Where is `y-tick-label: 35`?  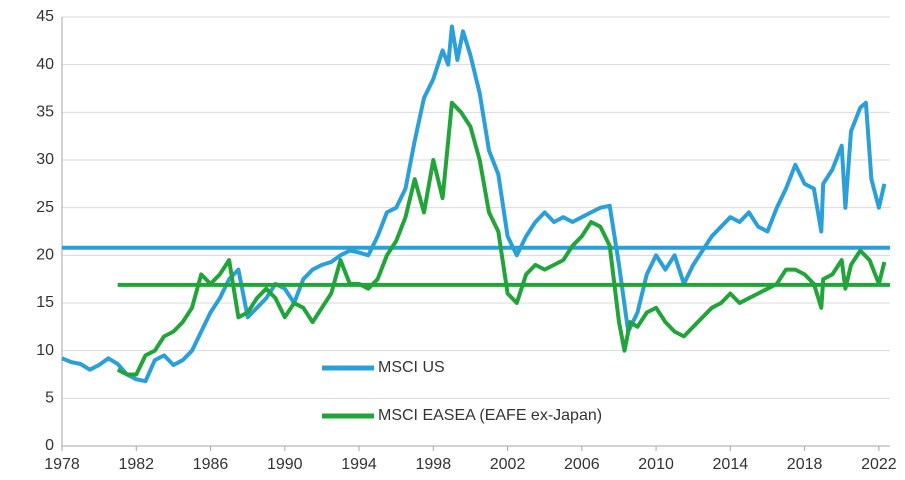
y-tick-label: 35 is located at coordinates (45, 112).